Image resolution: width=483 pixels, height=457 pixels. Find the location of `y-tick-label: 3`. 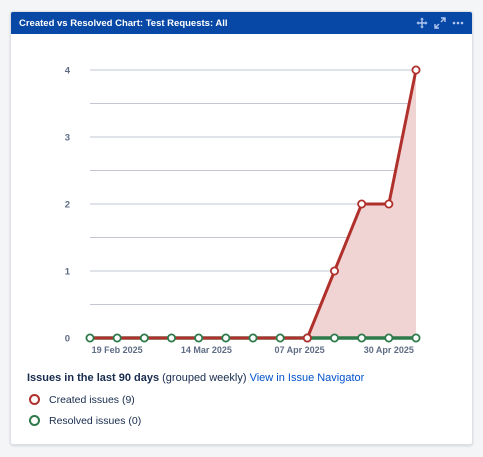

y-tick-label: 3 is located at coordinates (67, 138).